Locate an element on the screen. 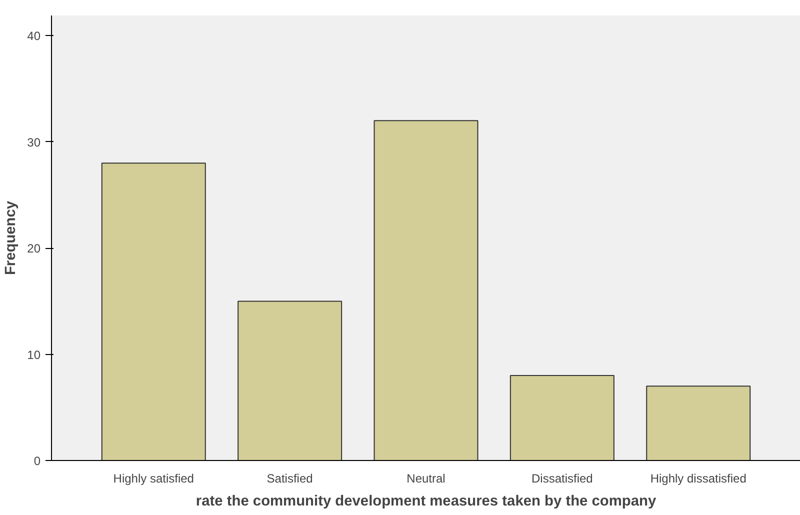 The image size is (800, 515). y-tick-label: 0 is located at coordinates (37, 461).